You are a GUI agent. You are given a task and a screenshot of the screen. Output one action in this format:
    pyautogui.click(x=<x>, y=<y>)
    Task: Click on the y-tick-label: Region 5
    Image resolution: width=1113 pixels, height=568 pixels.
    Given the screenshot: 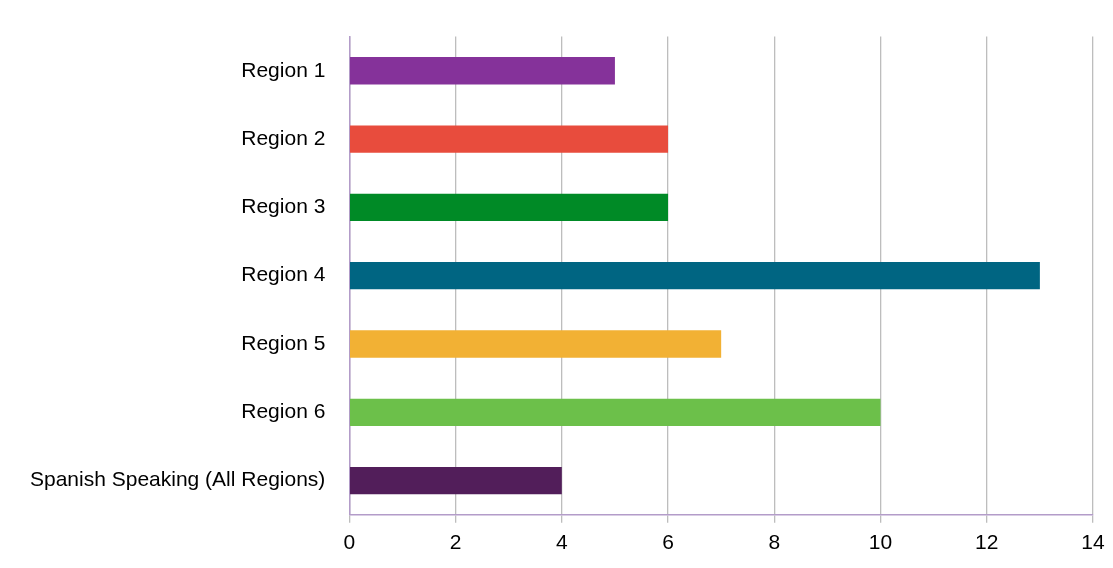 What is the action you would take?
    pyautogui.click(x=283, y=342)
    